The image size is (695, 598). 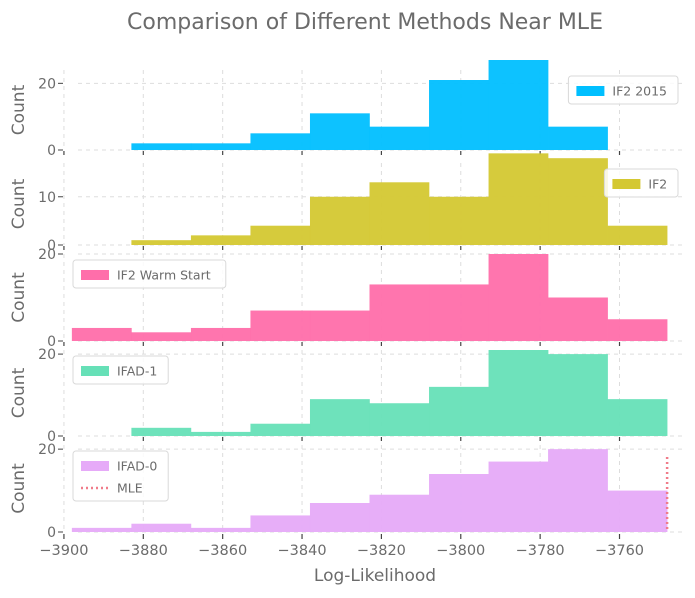 I want to click on x-tick-label: −3860, so click(x=222, y=551).